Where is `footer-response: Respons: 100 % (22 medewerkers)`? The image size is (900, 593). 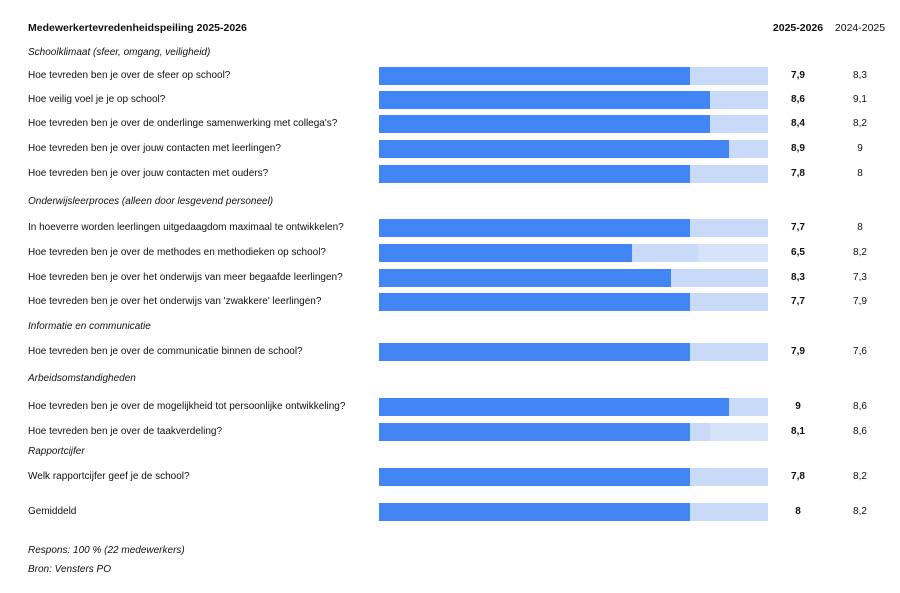 footer-response: Respons: 100 % (22 medewerkers) is located at coordinates (106, 550).